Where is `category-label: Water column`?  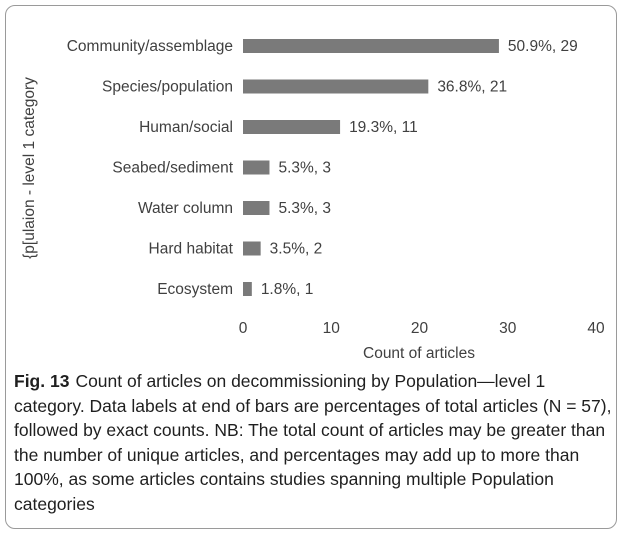
category-label: Water column is located at coordinates (185, 208).